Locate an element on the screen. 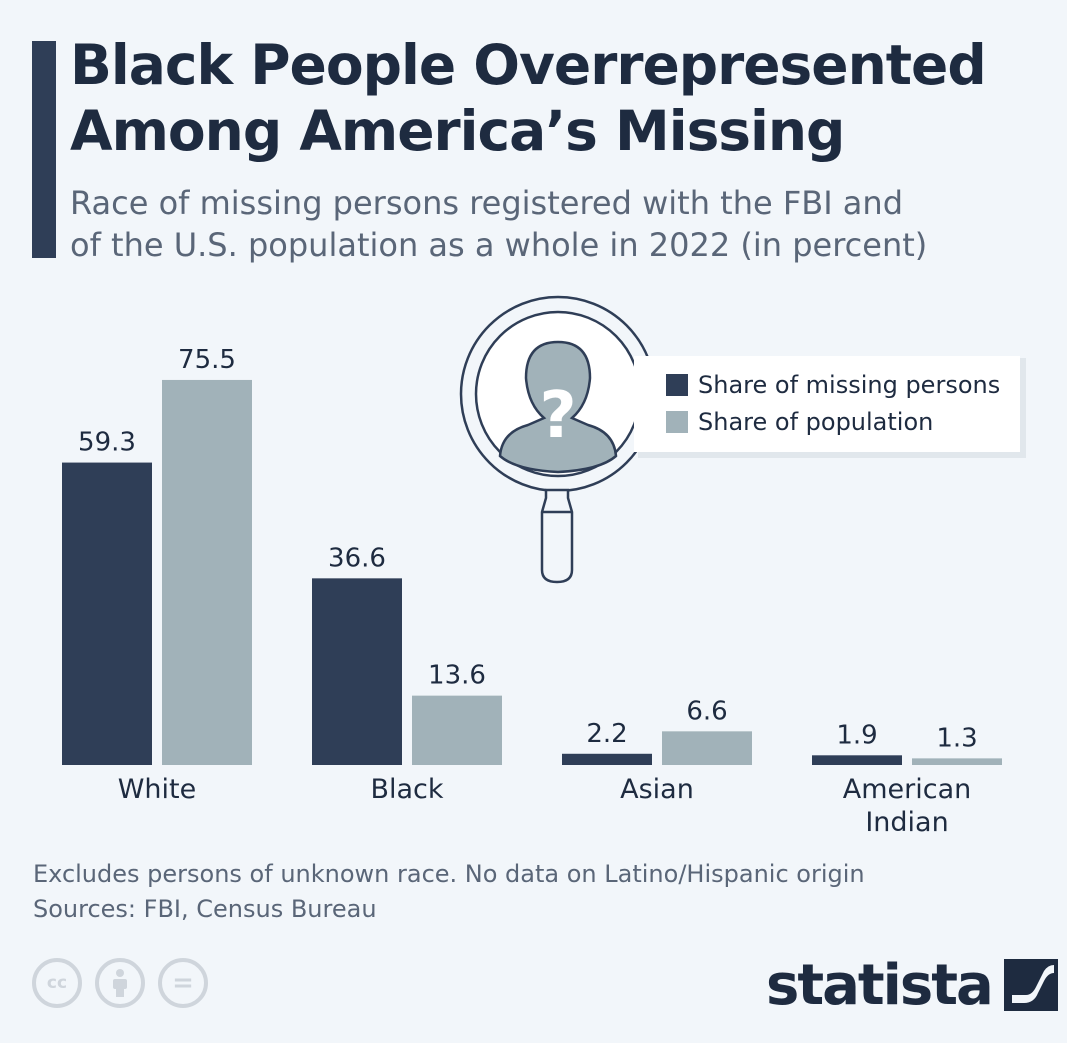  person-icon is located at coordinates (120, 983).